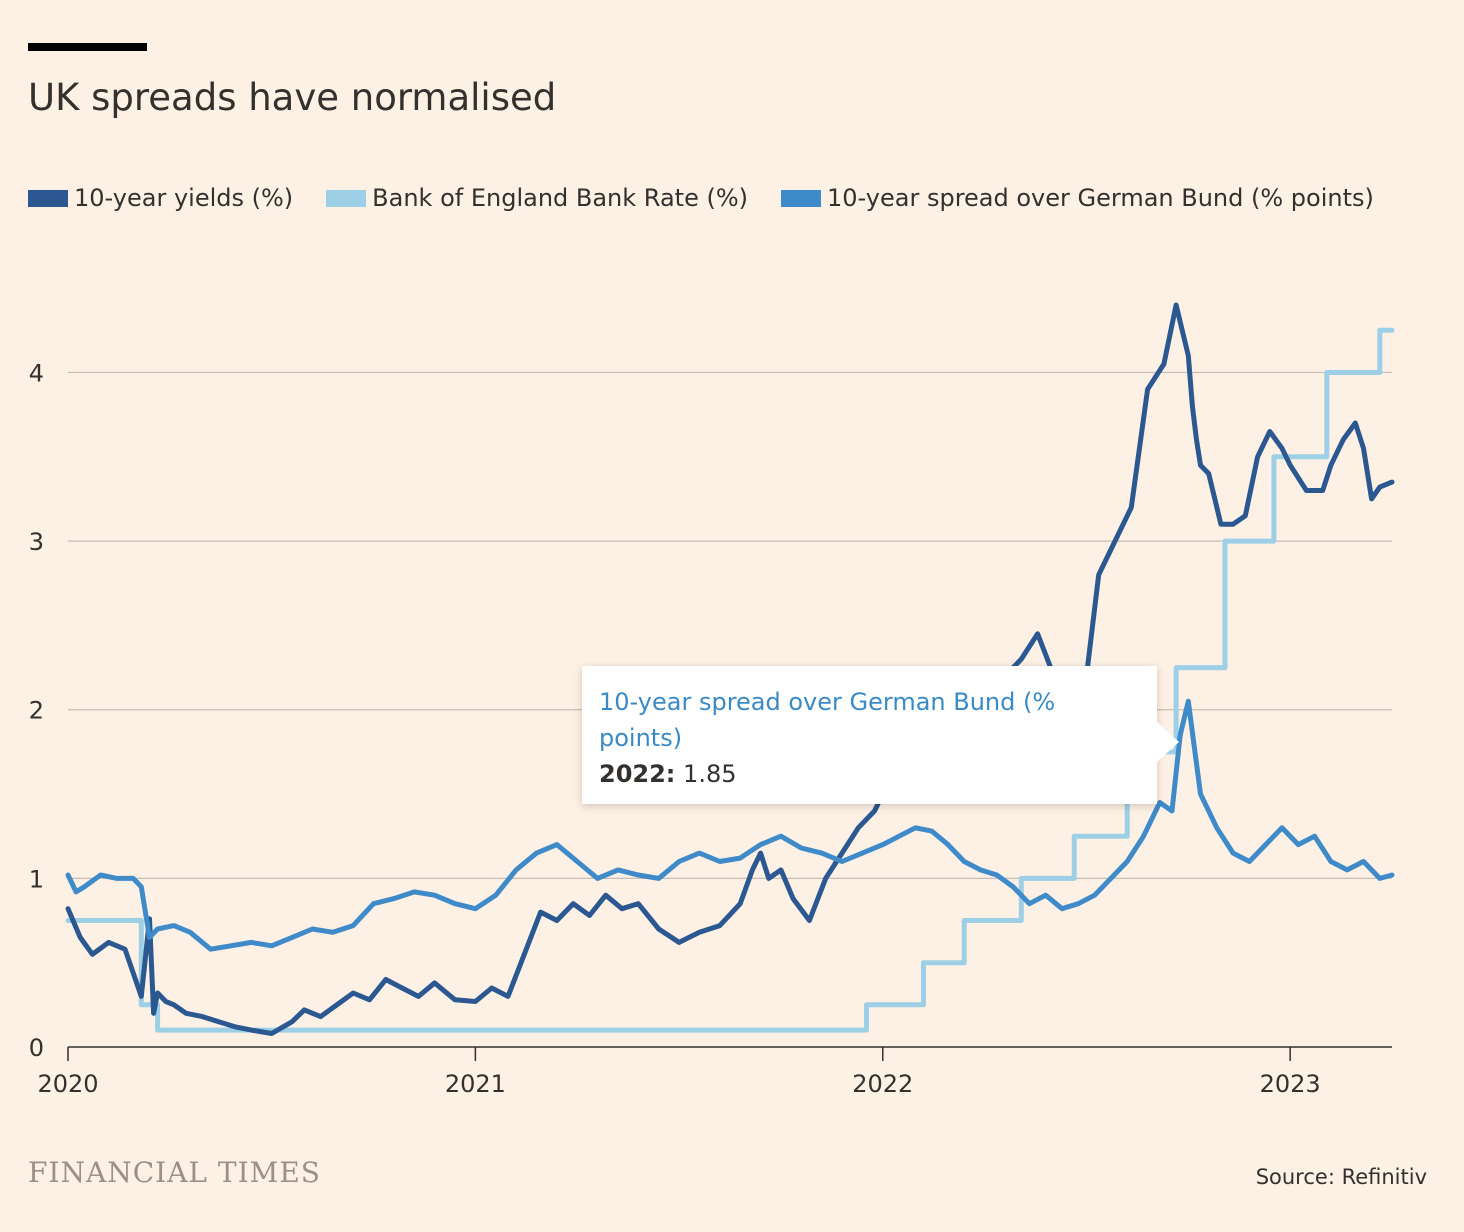 This screenshot has width=1464, height=1232. What do you see at coordinates (710, 774) in the screenshot?
I see `tooltip-value: 1.85` at bounding box center [710, 774].